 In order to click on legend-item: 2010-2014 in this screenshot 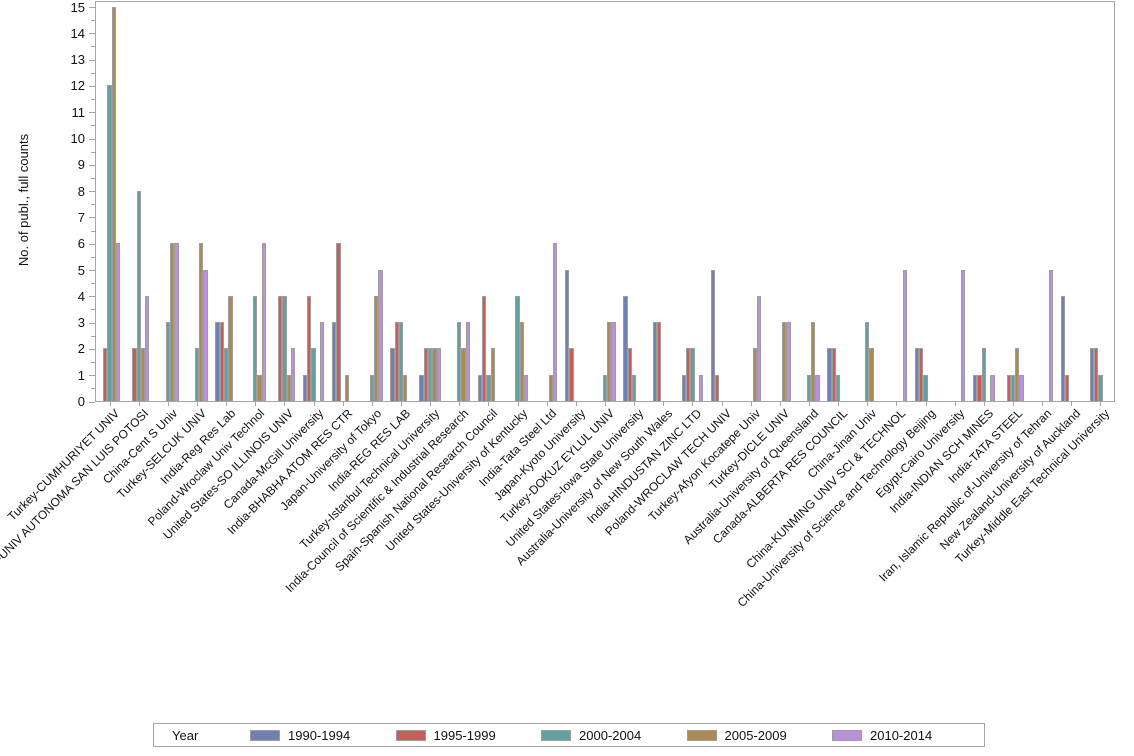, I will do `click(905, 735)`.